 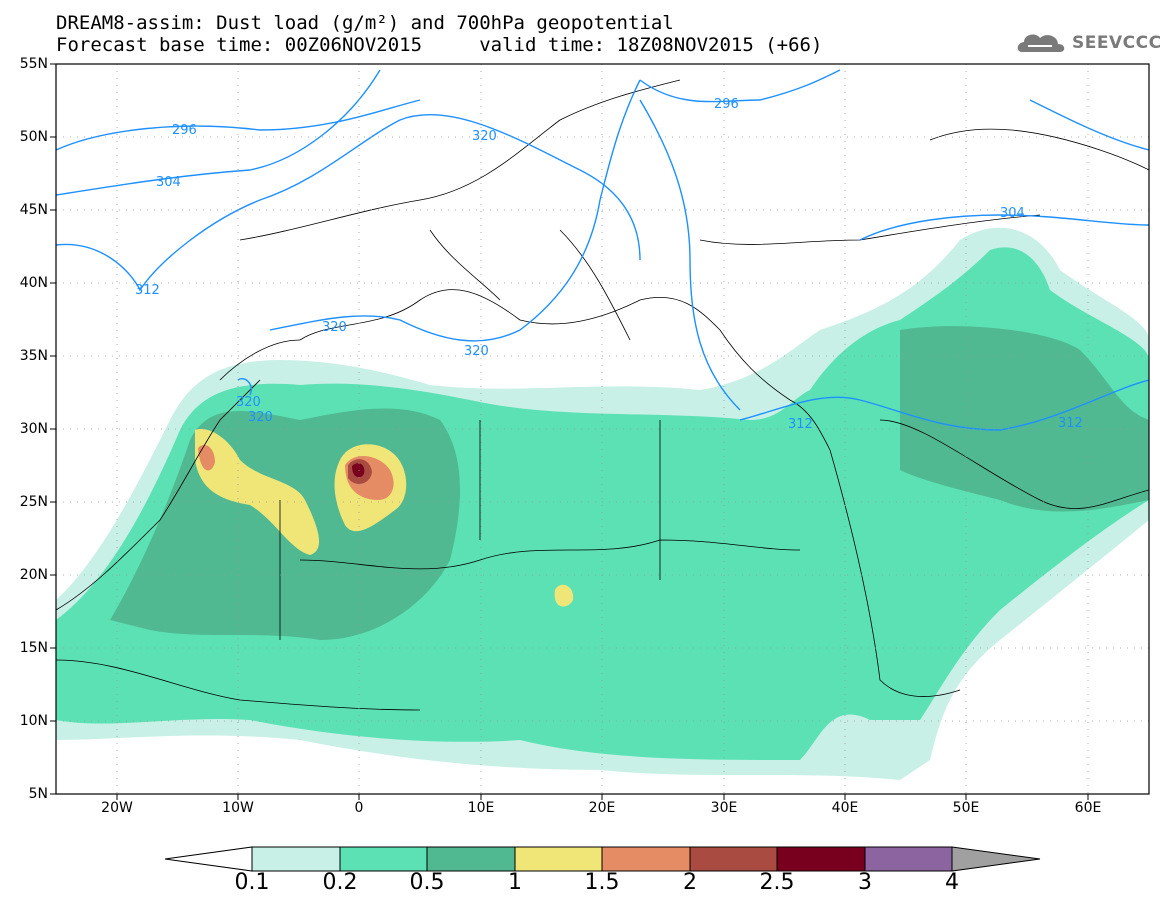 What do you see at coordinates (33, 137) in the screenshot?
I see `lat-label: 50N` at bounding box center [33, 137].